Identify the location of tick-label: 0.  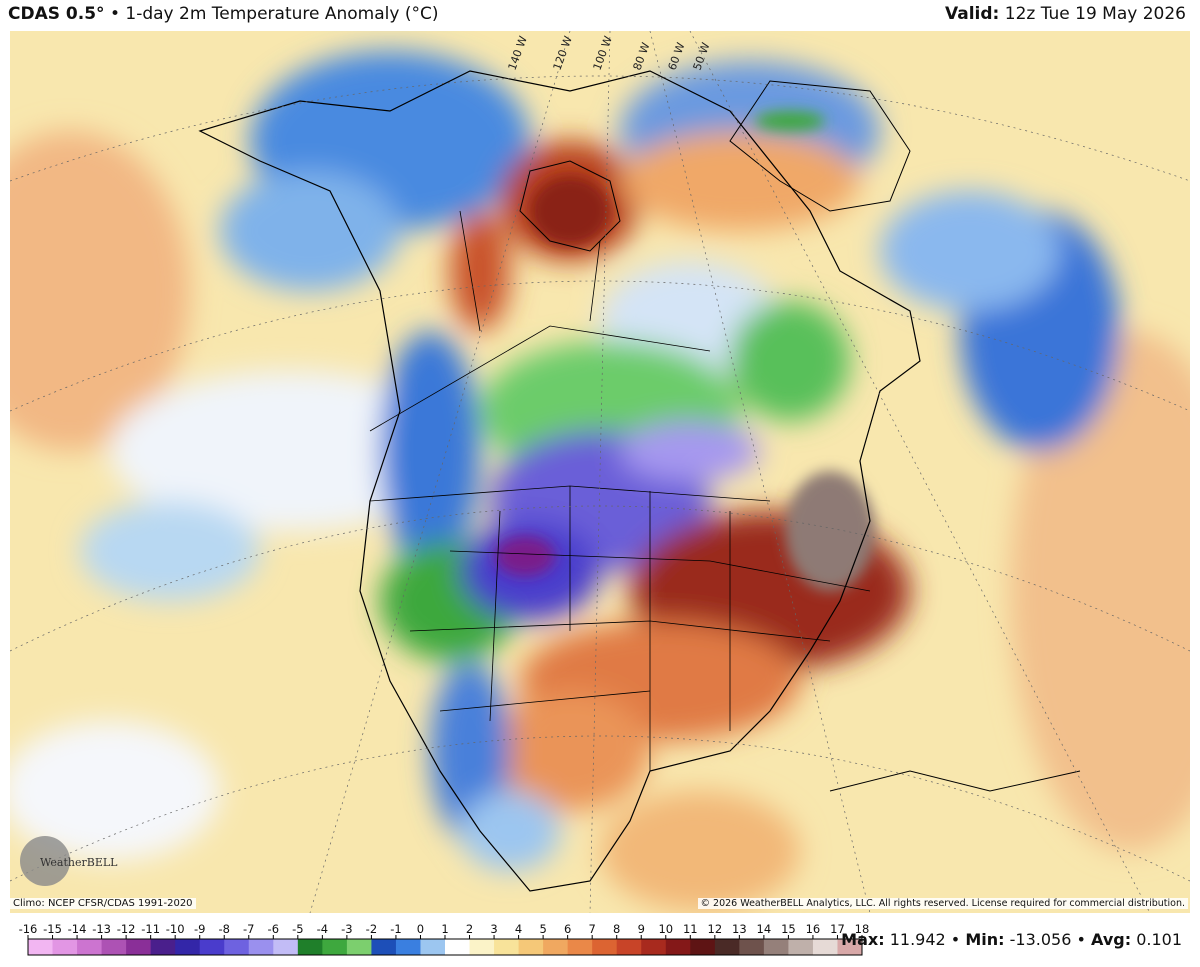
(420, 929).